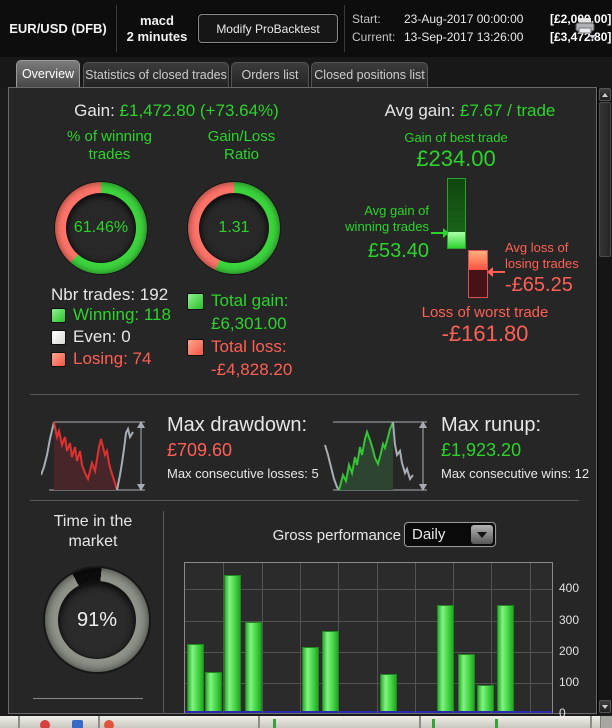 The image size is (612, 728). I want to click on instrument-label: EUR/USD (DFB), so click(58, 28).